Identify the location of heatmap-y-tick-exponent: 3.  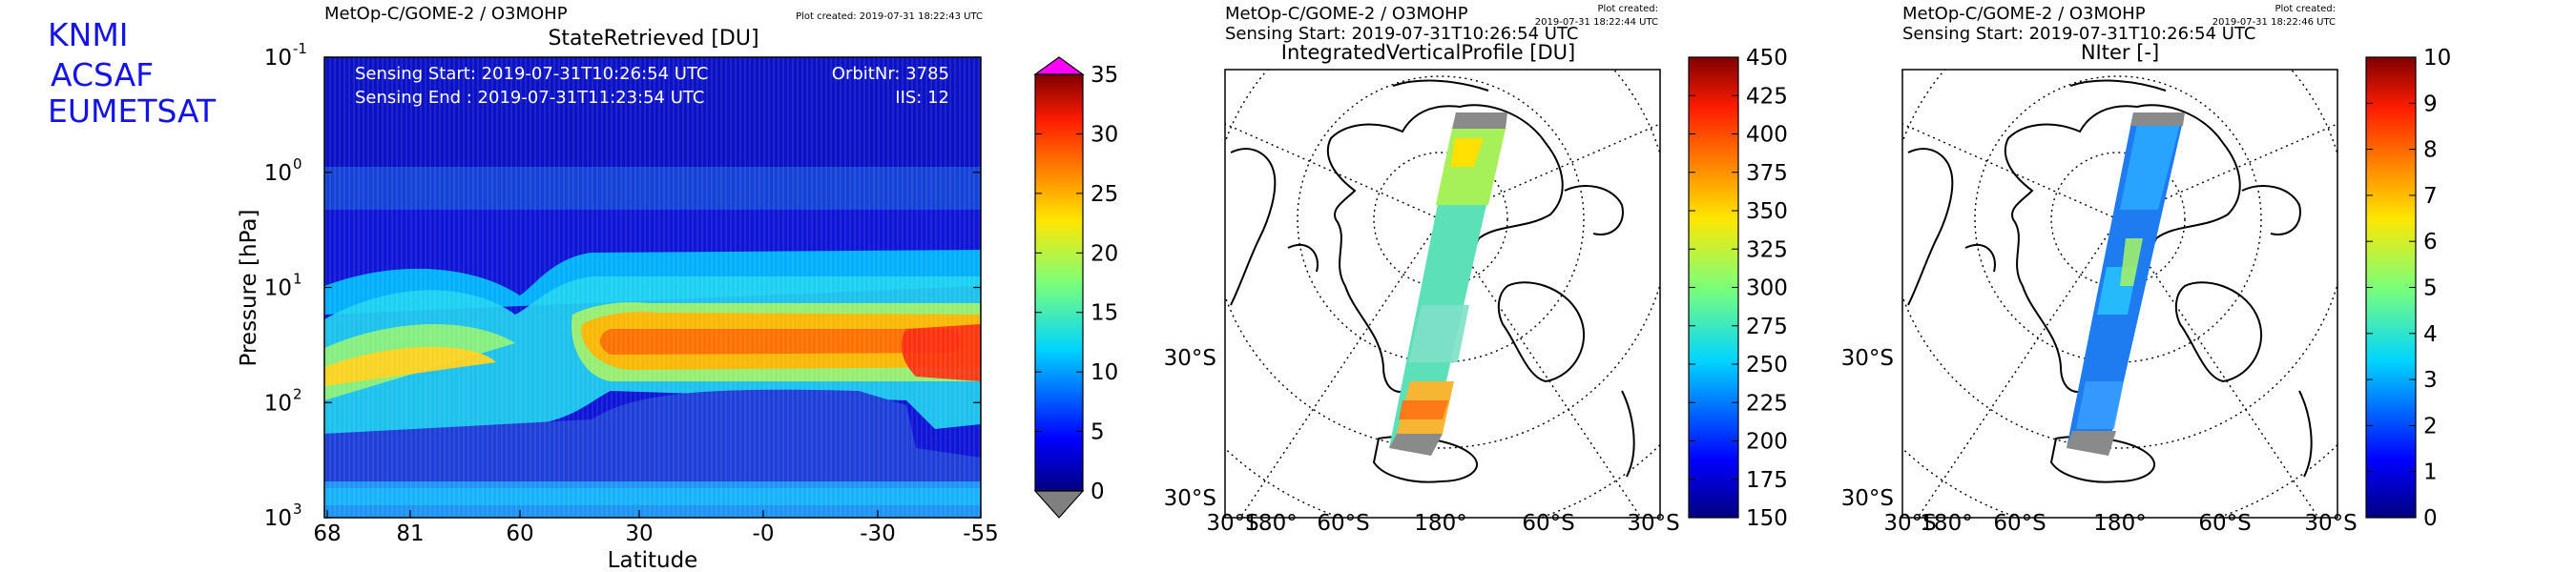
(297, 509).